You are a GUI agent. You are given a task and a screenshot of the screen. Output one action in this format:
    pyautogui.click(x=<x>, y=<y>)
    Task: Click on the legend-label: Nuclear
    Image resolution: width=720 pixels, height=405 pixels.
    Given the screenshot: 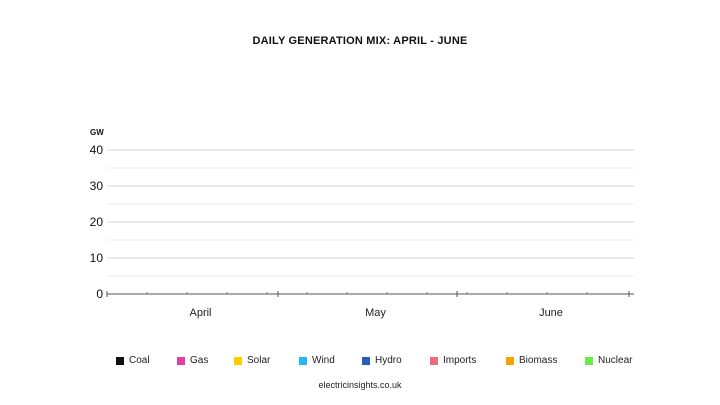 What is the action you would take?
    pyautogui.click(x=615, y=360)
    